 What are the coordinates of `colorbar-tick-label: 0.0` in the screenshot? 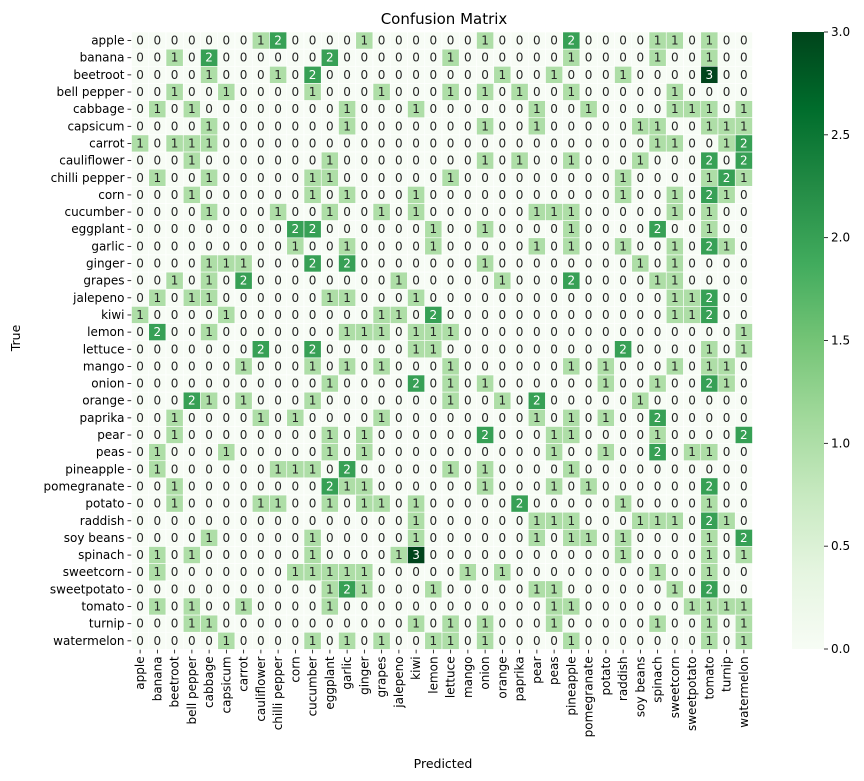 It's located at (840, 649).